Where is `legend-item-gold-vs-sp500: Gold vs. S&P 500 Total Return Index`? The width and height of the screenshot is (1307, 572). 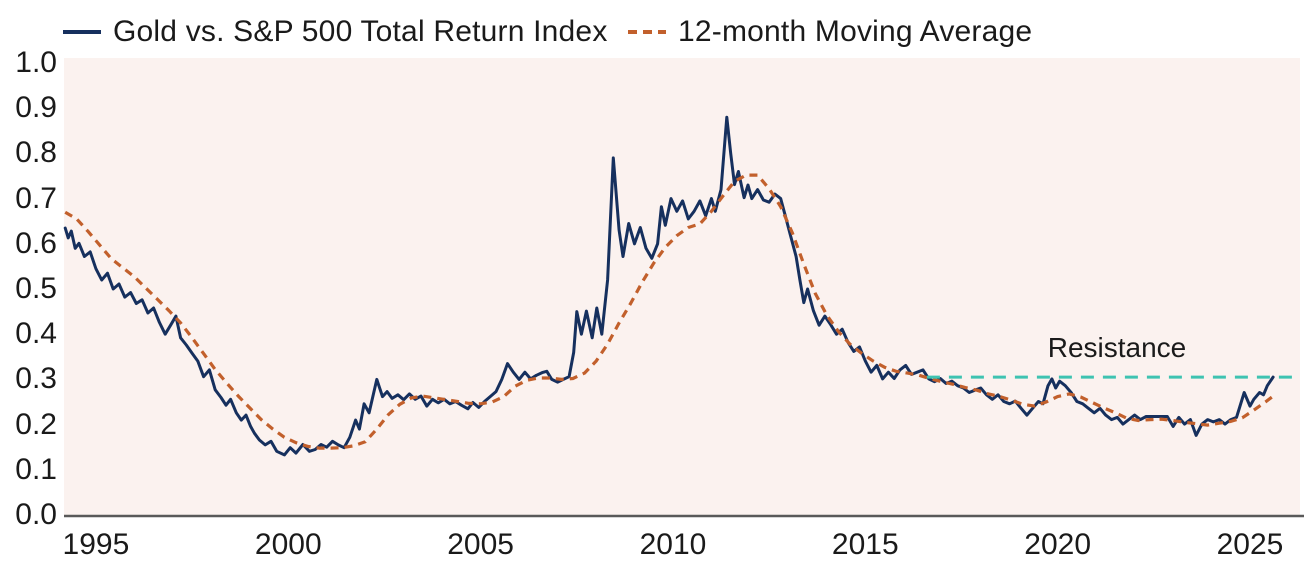 legend-item-gold-vs-sp500: Gold vs. S&P 500 Total Return Index is located at coordinates (335, 32).